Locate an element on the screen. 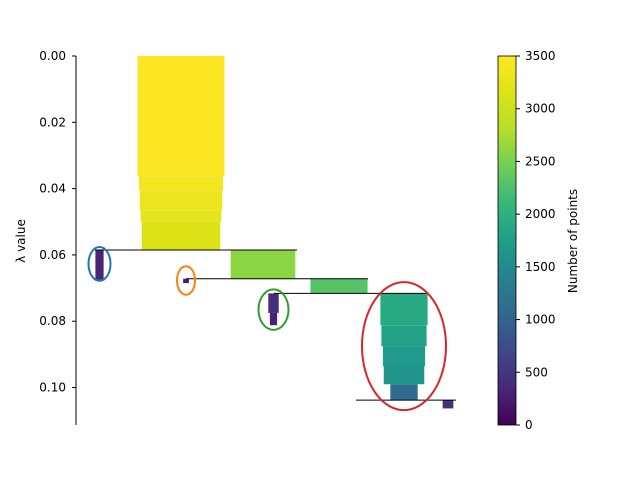  cluster-2-marker is located at coordinates (186, 280).